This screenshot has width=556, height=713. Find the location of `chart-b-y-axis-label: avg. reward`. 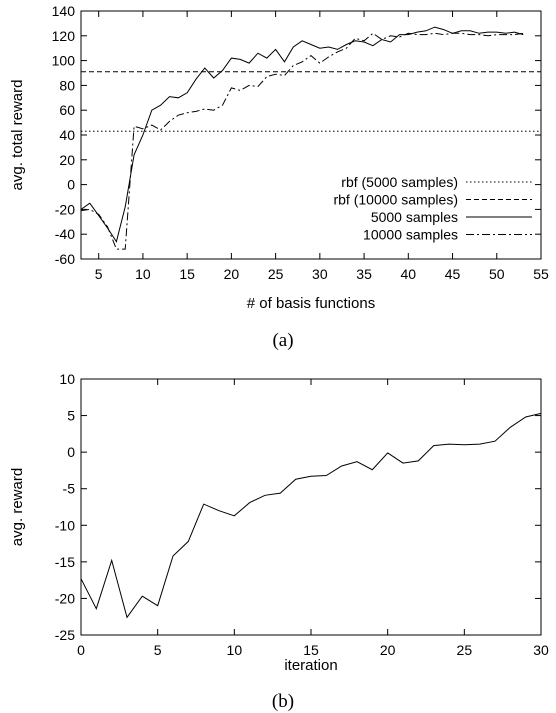

chart-b-y-axis-label: avg. reward is located at coordinates (17, 507).